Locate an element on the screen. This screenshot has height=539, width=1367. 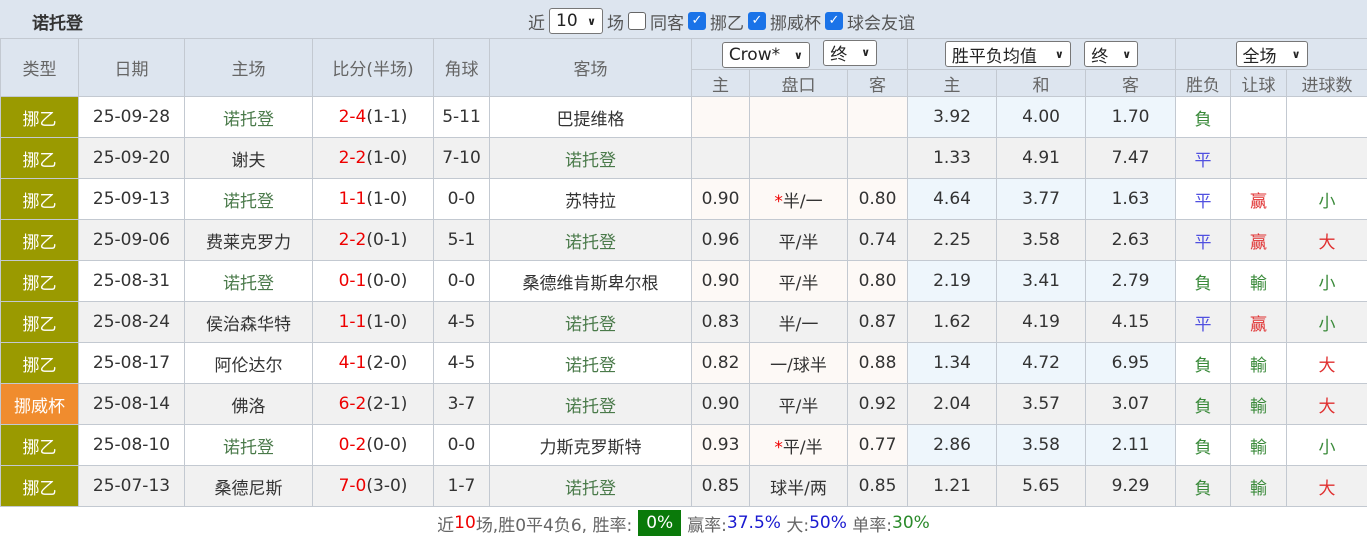
corners: 0-0 is located at coordinates (462, 199).